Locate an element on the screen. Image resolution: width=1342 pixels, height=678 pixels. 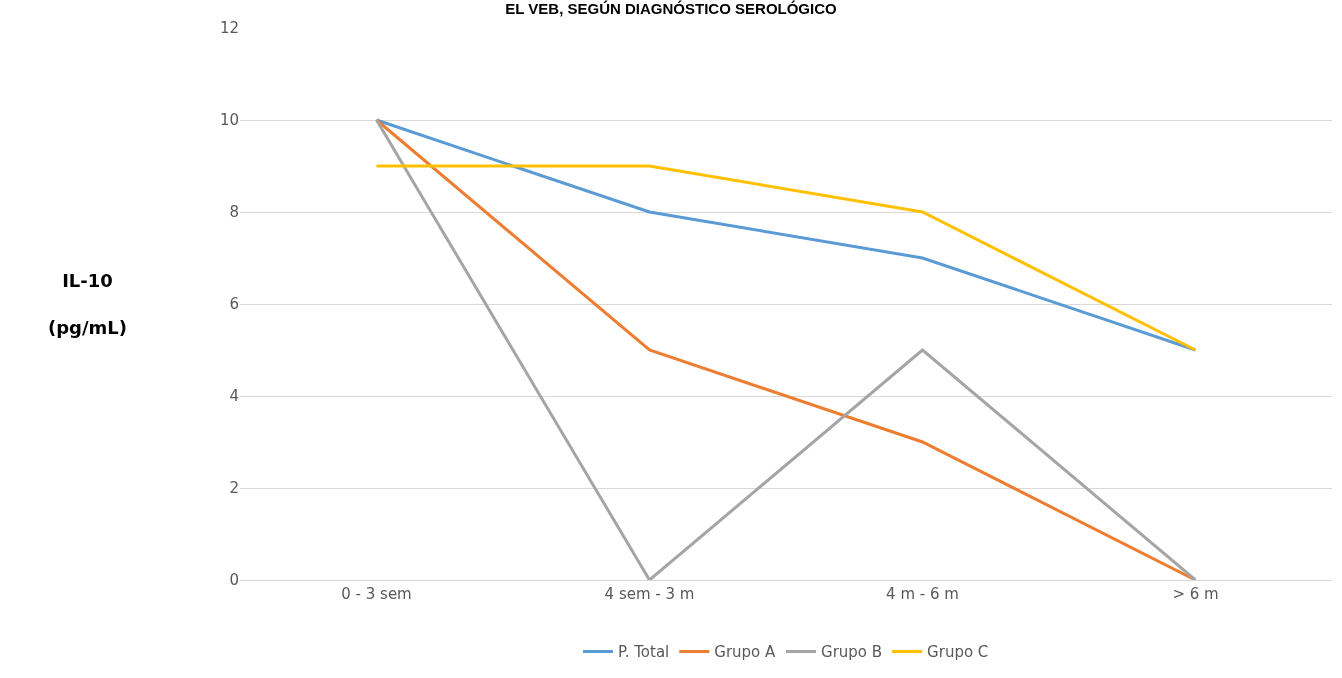
legend-label: Grupo B is located at coordinates (852, 652).